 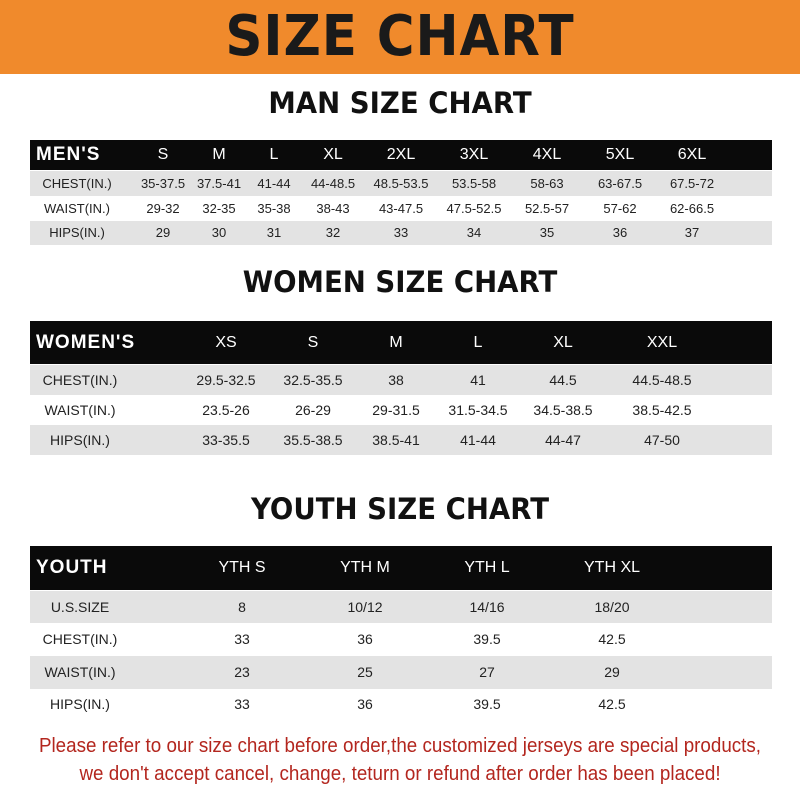 I want to click on measurement-cell: 44-47, so click(x=563, y=440).